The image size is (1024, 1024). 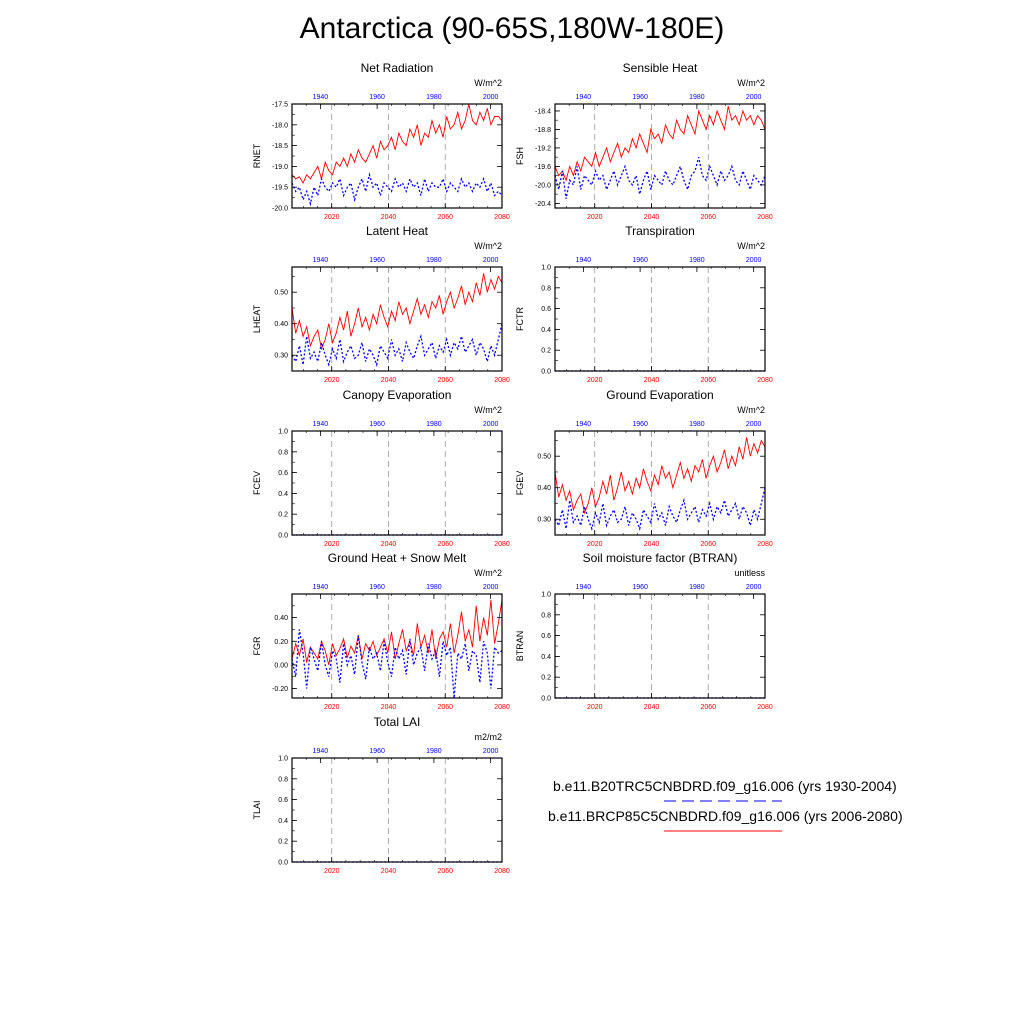 What do you see at coordinates (708, 217) in the screenshot?
I see `panel-2-bottom-tick-label-2: 2060` at bounding box center [708, 217].